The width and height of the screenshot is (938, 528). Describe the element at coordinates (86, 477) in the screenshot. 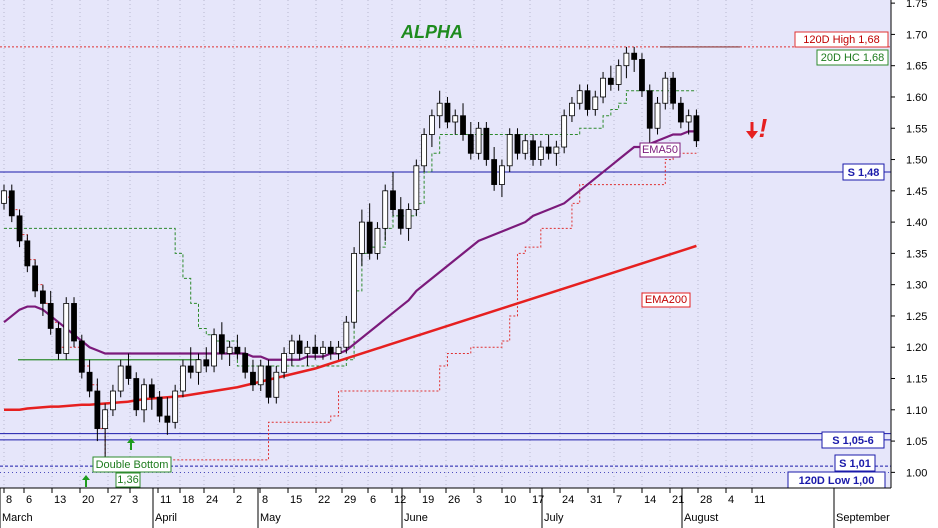

I see `arrow-up-icon-head` at that location.